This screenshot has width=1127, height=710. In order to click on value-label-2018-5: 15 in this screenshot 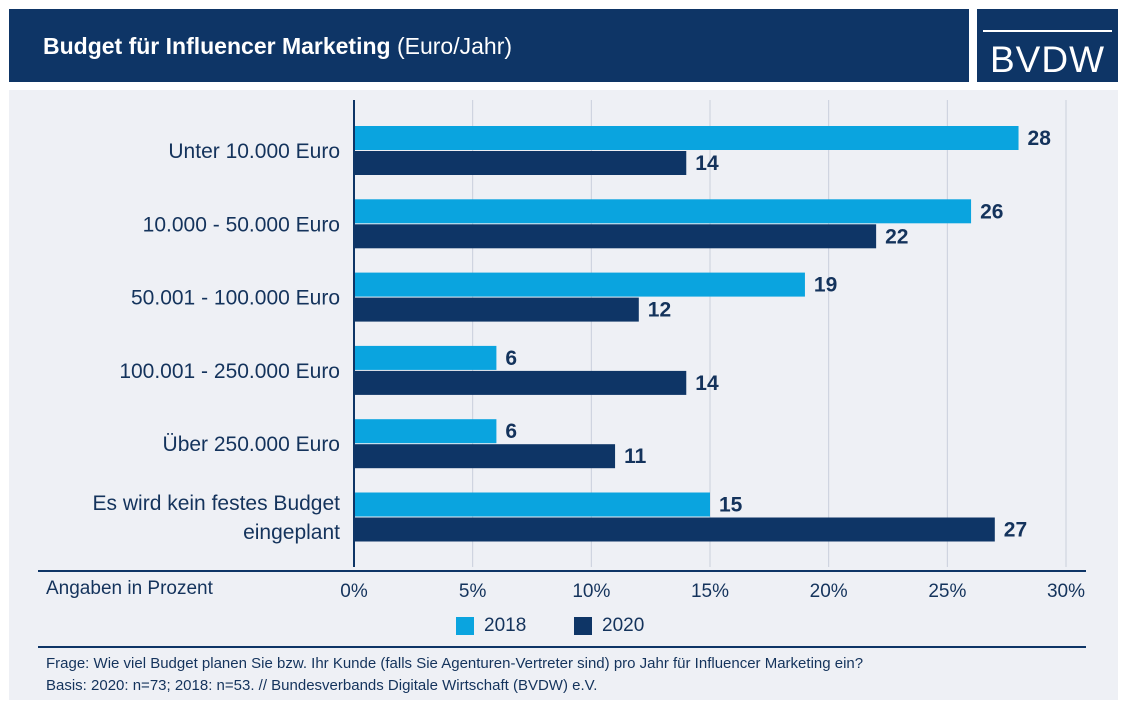, I will do `click(731, 505)`.